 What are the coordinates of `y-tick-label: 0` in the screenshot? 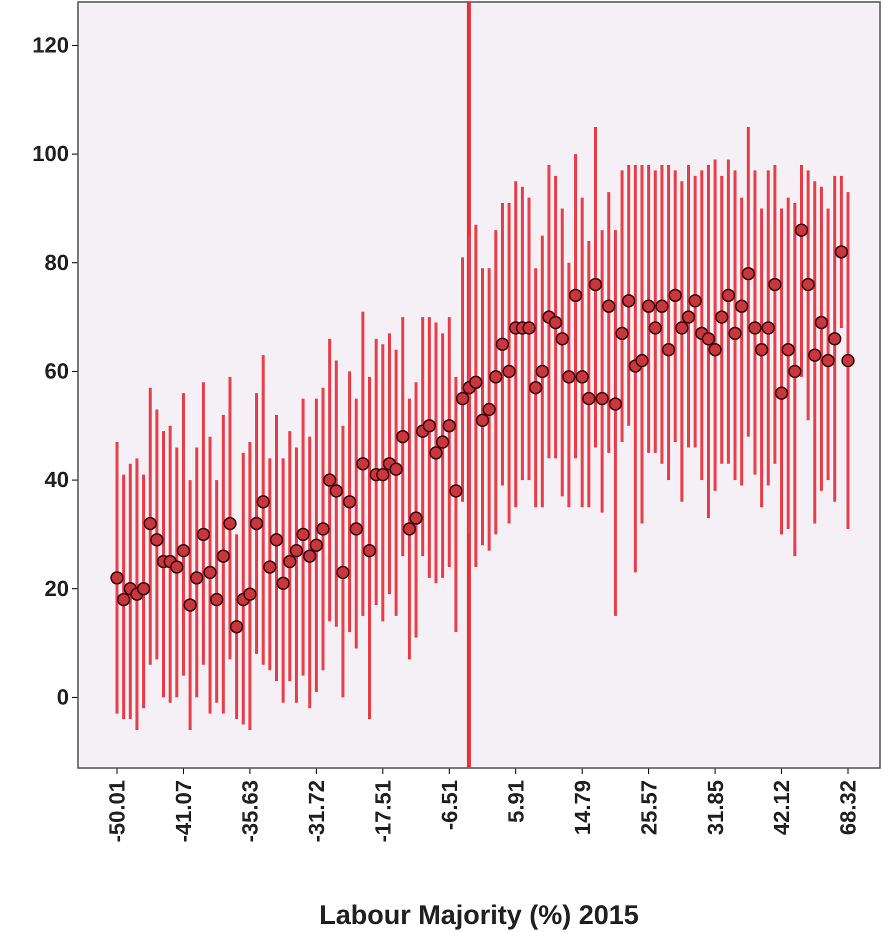 It's located at (62, 697).